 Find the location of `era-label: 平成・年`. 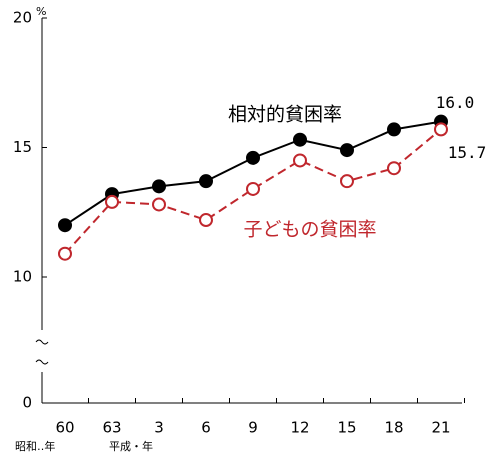

era-label: 平成・年 is located at coordinates (131, 446).